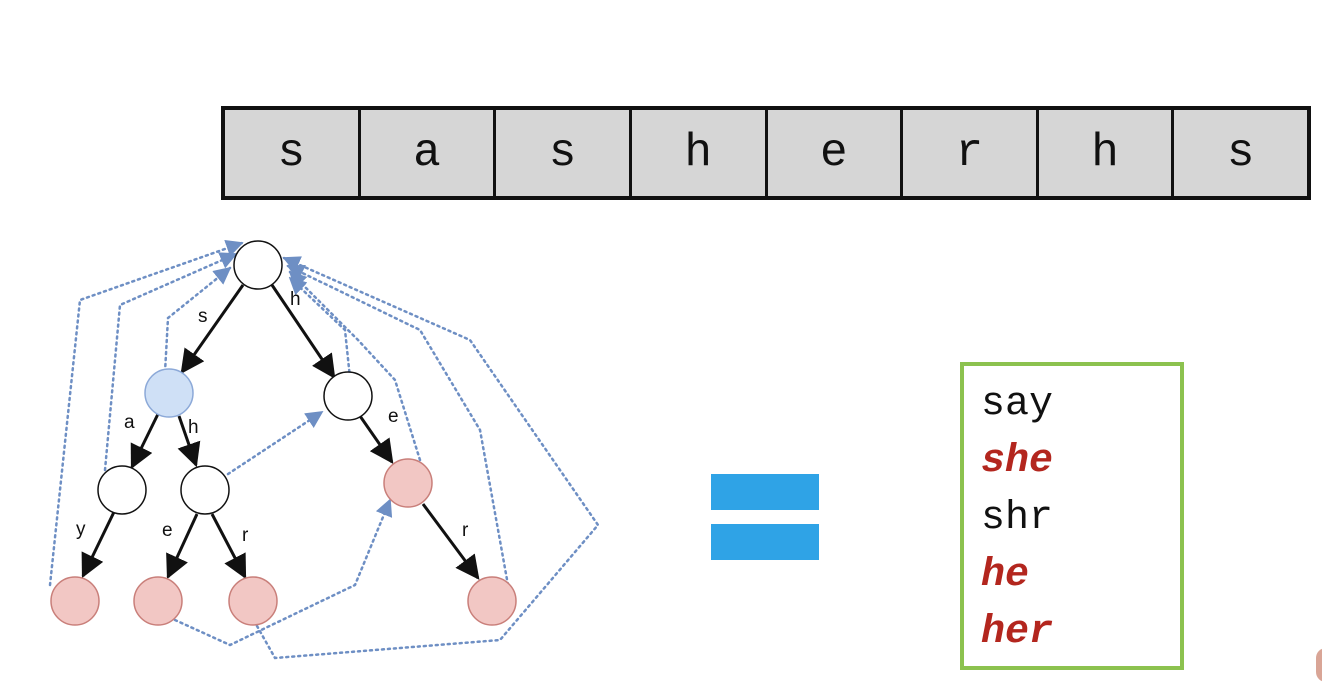 This screenshot has width=1322, height=690. I want to click on fail-link-s, so click(197, 320).